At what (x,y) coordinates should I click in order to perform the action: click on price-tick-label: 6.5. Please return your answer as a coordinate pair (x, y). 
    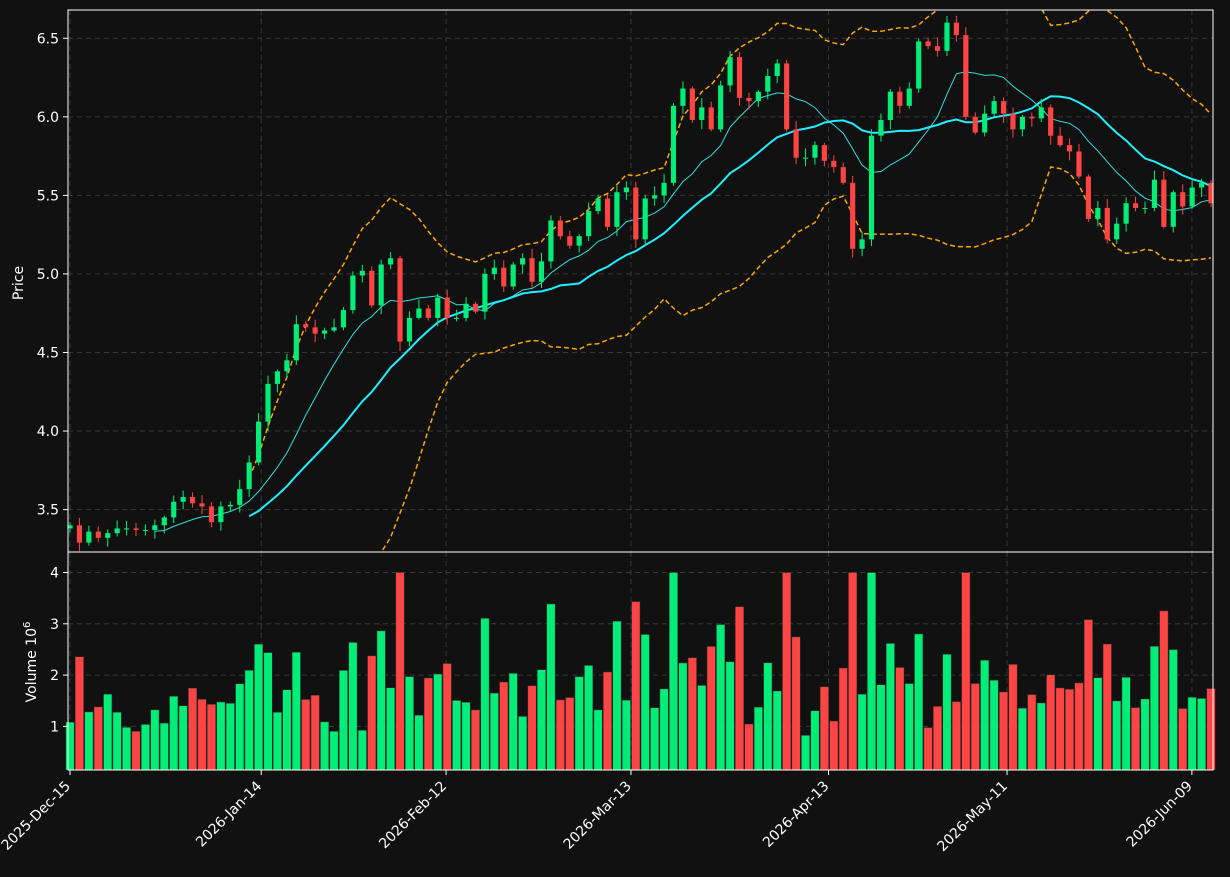
    Looking at the image, I should click on (48, 39).